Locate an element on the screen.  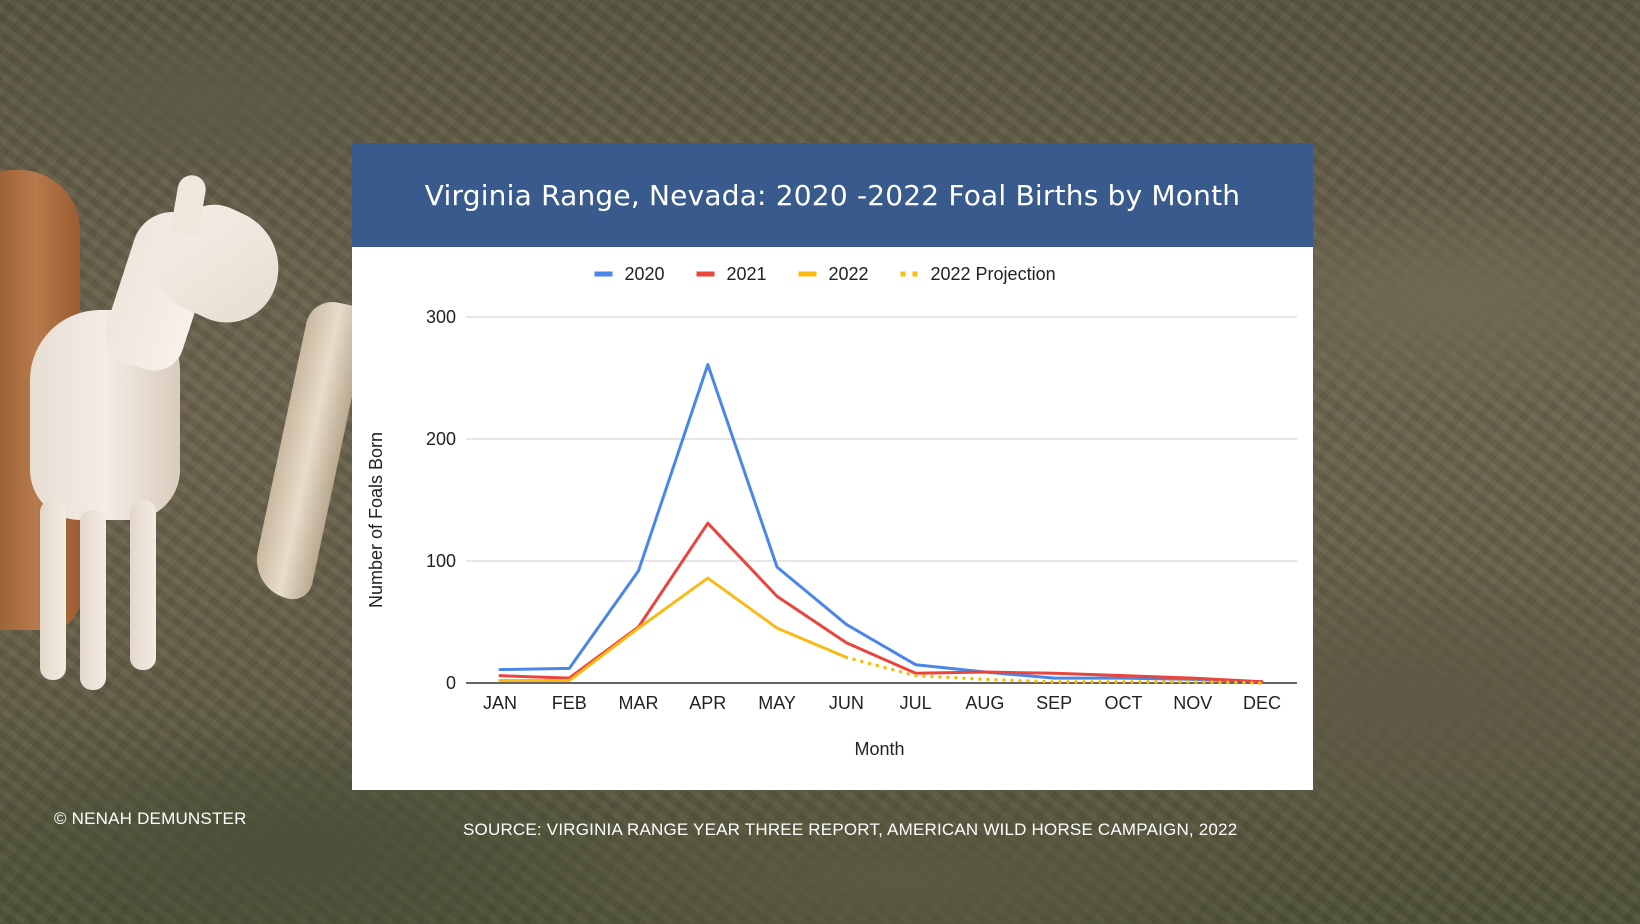
x-tick-label: SEP is located at coordinates (1054, 703).